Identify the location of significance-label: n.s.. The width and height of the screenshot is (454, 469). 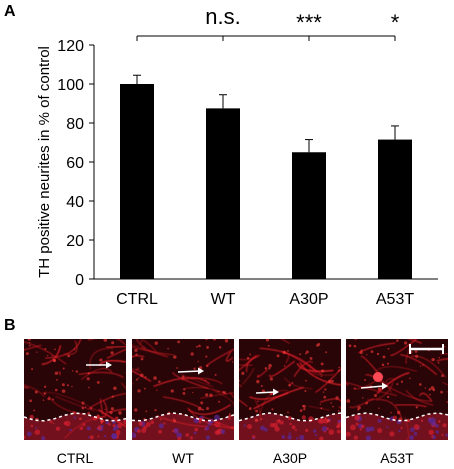
(222, 16).